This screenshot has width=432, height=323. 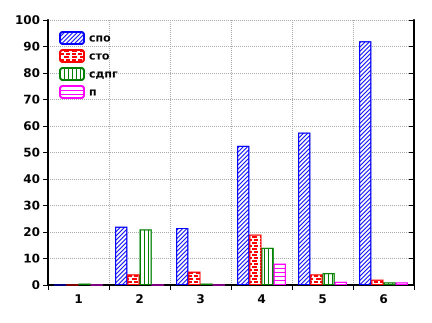 What do you see at coordinates (100, 38) in the screenshot?
I see `legend-label: спо` at bounding box center [100, 38].